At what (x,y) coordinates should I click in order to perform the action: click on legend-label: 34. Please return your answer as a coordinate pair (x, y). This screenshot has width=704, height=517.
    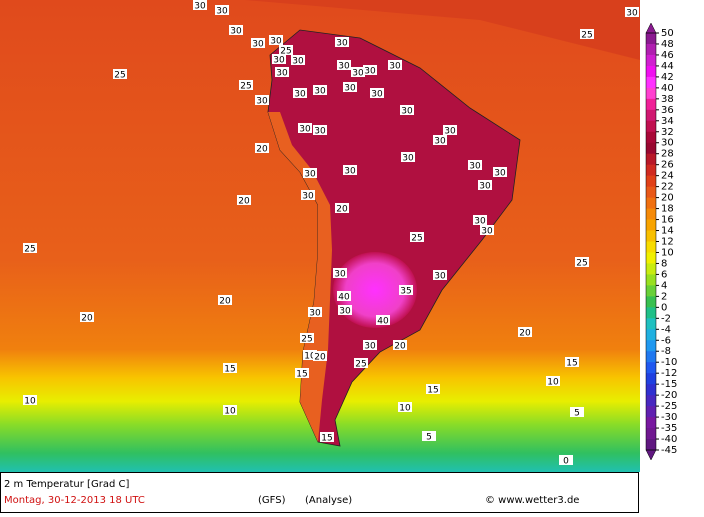
    Looking at the image, I should click on (667, 121).